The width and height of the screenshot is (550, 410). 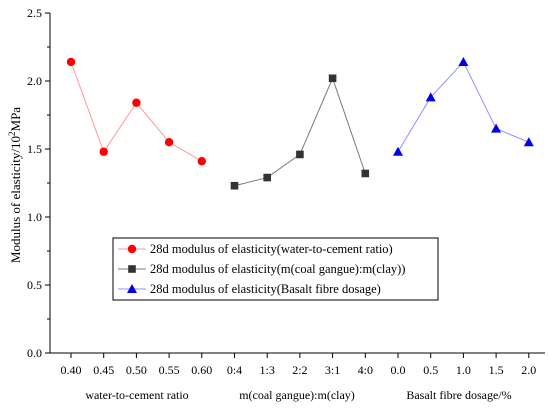 What do you see at coordinates (496, 370) in the screenshot?
I see `x-tick-label: 1.5` at bounding box center [496, 370].